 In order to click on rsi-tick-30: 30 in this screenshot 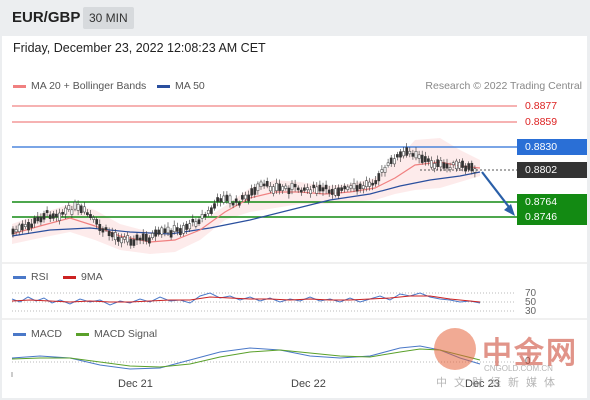, I will do `click(531, 311)`.